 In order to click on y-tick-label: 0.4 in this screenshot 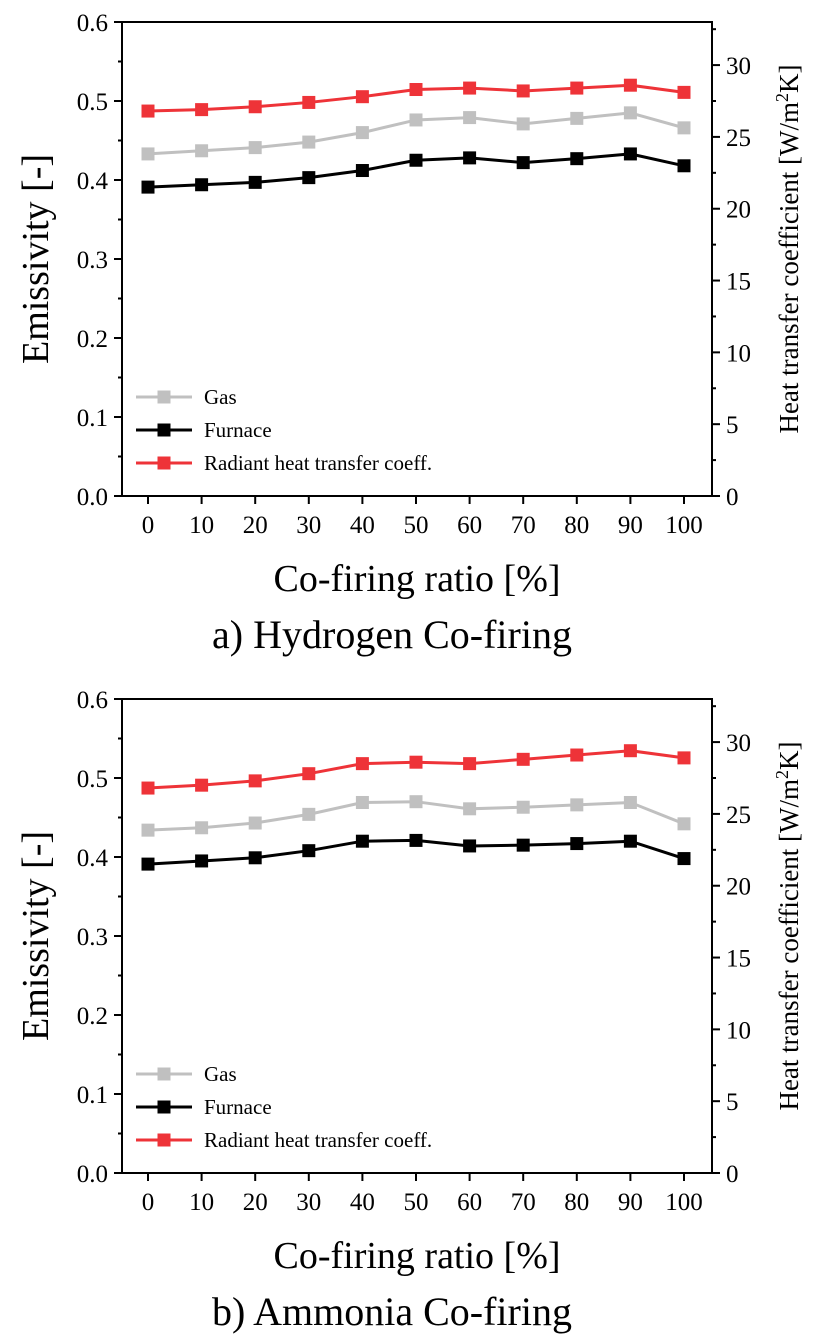, I will do `click(93, 858)`.